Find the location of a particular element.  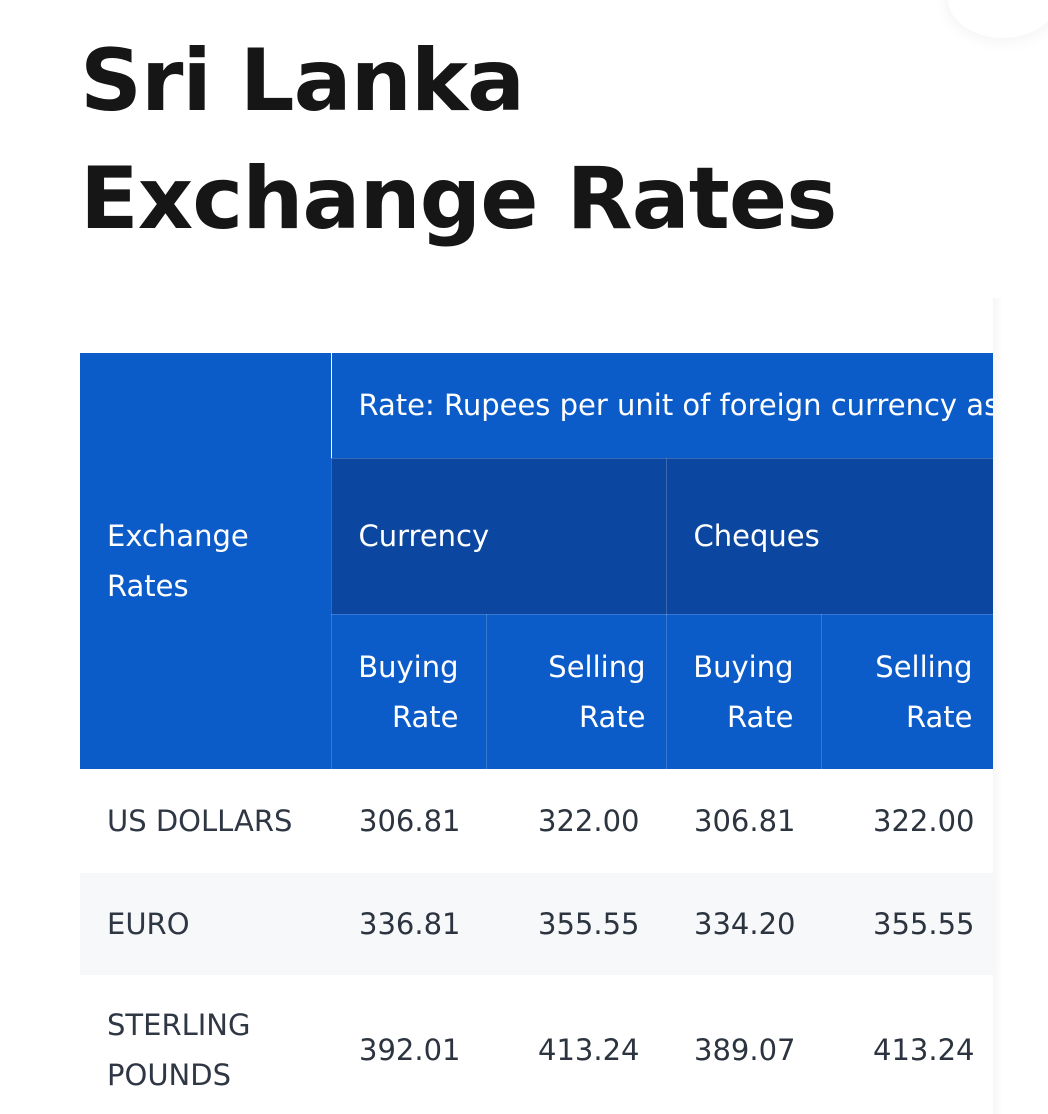

table-row: EURO 336.81 355.55 334.20 355.55 is located at coordinates (536, 924).